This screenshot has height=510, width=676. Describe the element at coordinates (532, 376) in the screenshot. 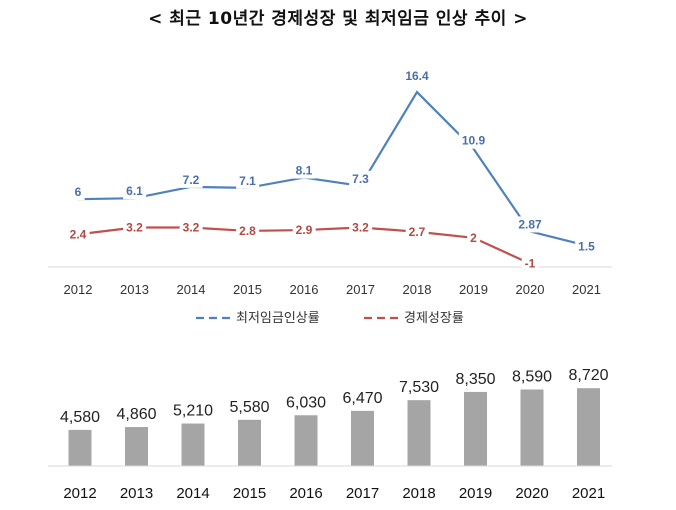

I see `bar-value-label: 8,590` at that location.